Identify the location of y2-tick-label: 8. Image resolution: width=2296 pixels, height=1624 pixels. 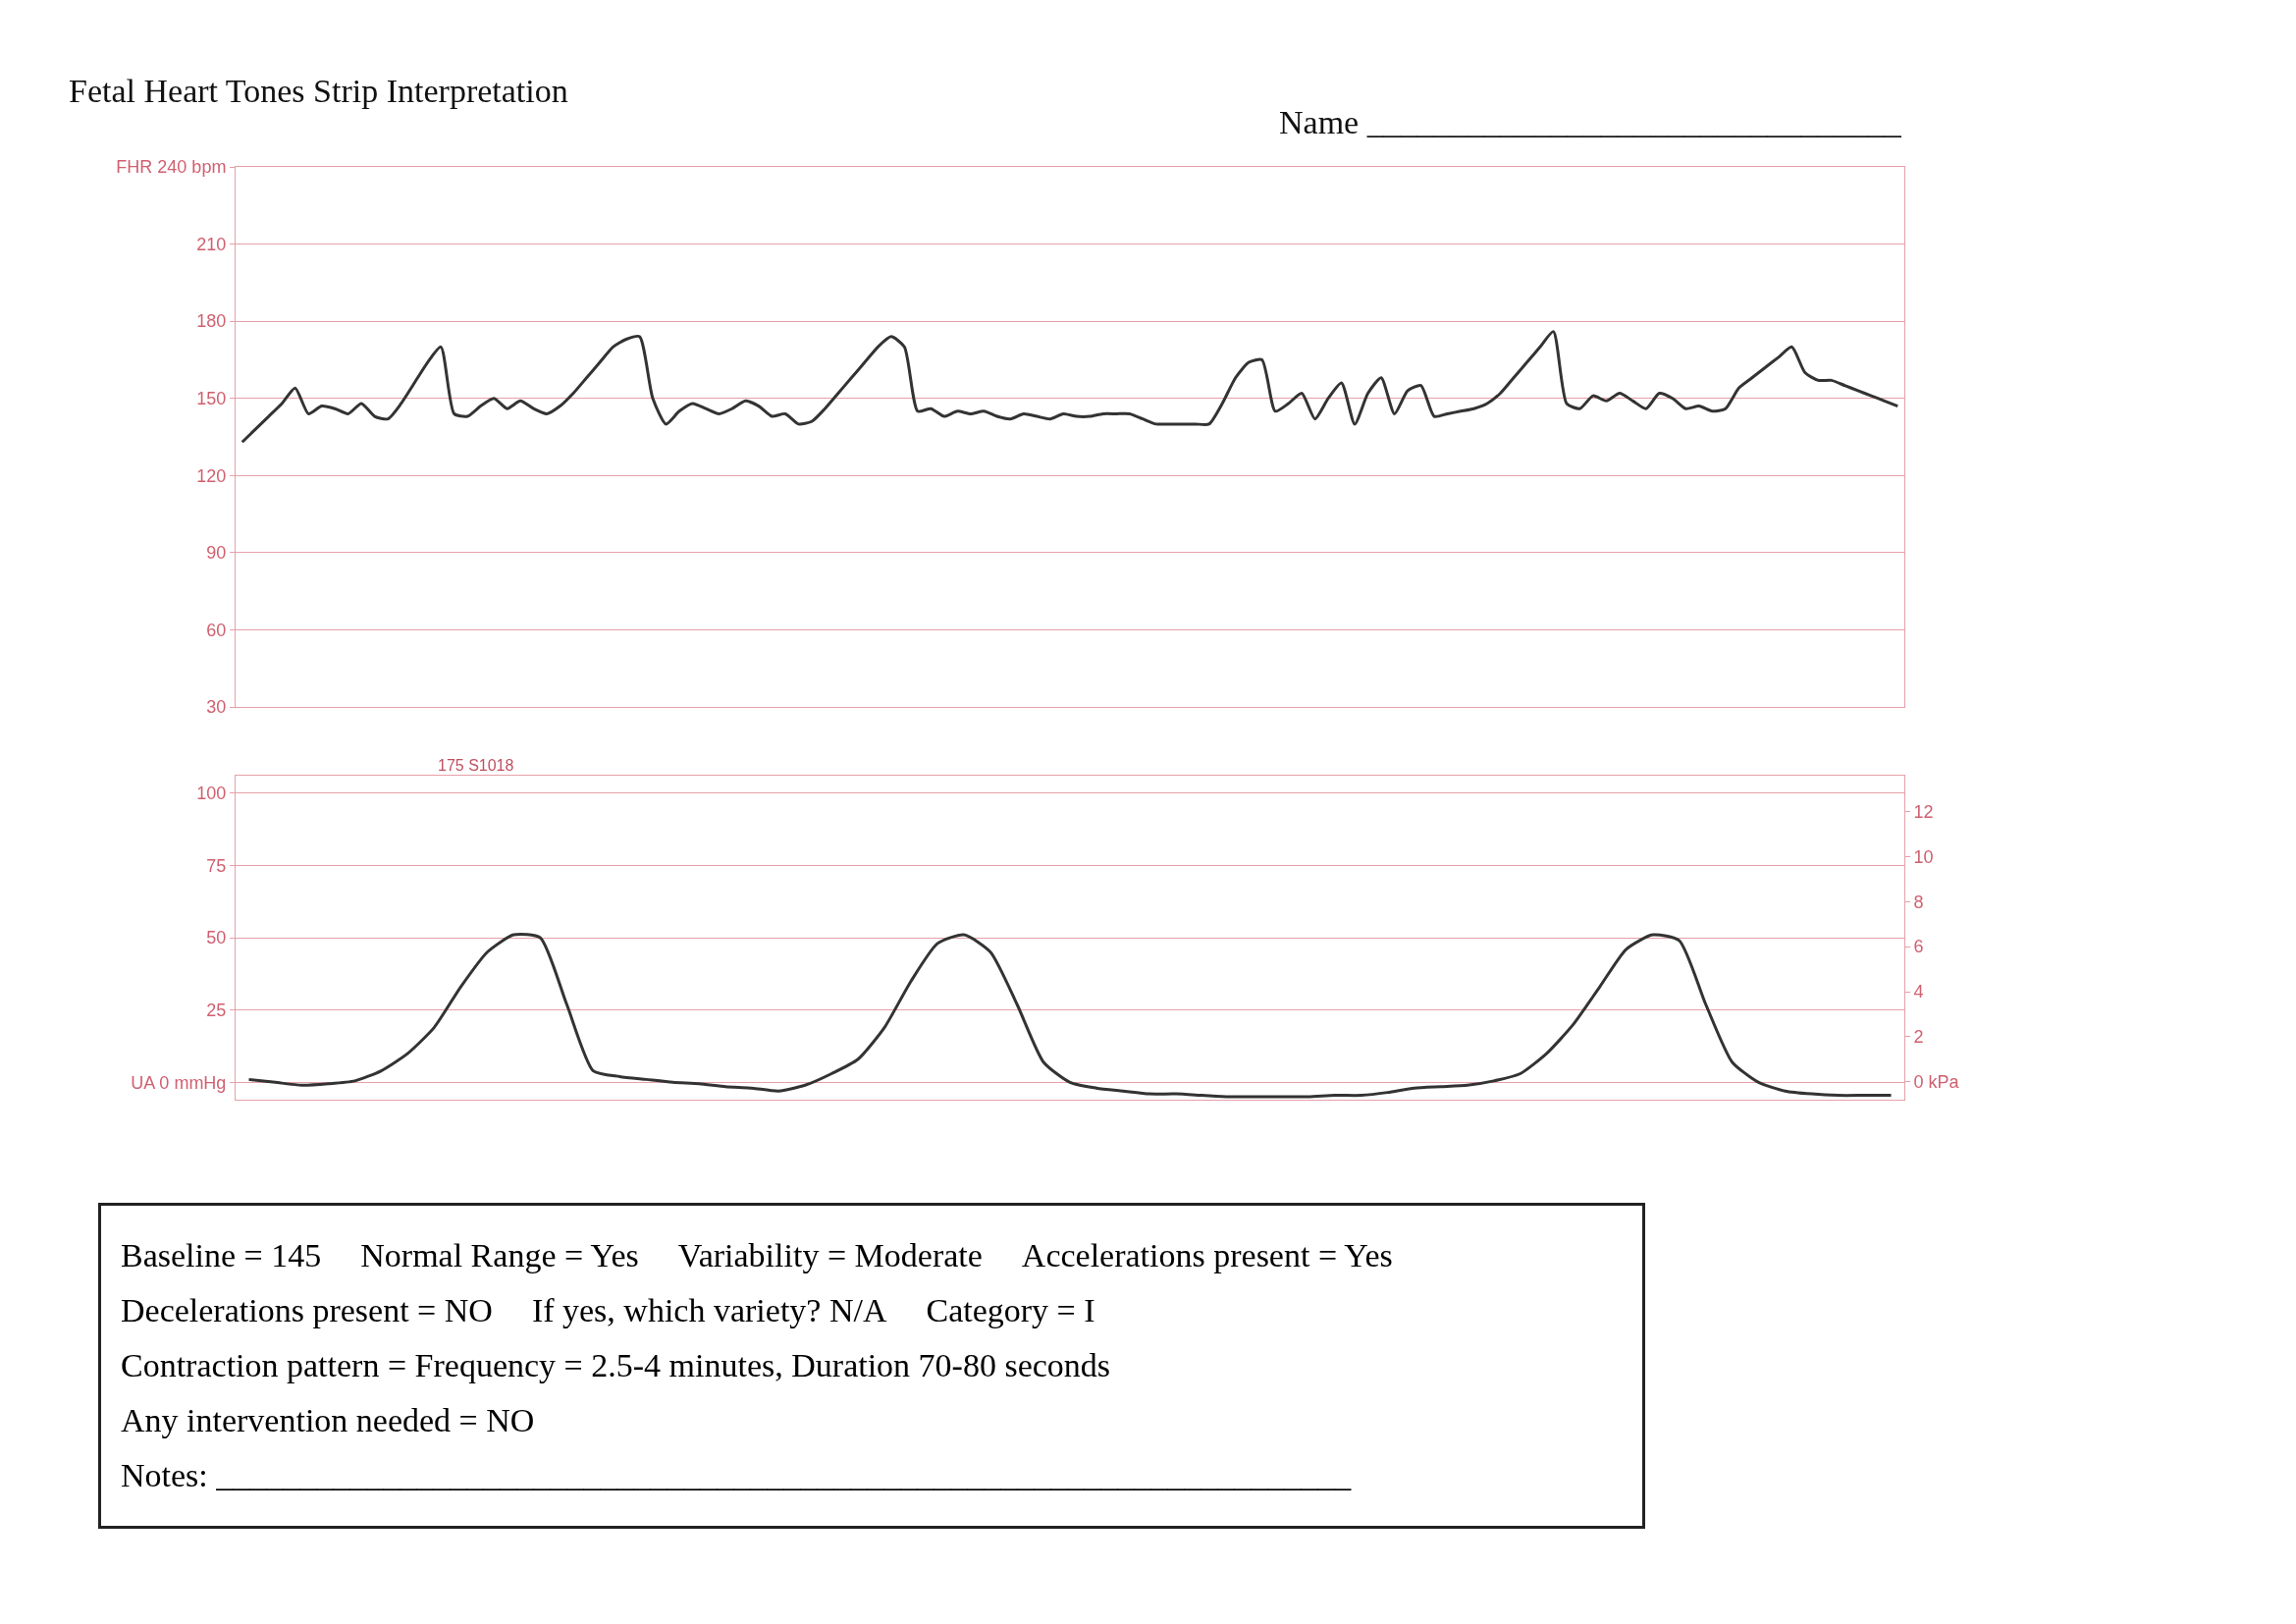
(1918, 902).